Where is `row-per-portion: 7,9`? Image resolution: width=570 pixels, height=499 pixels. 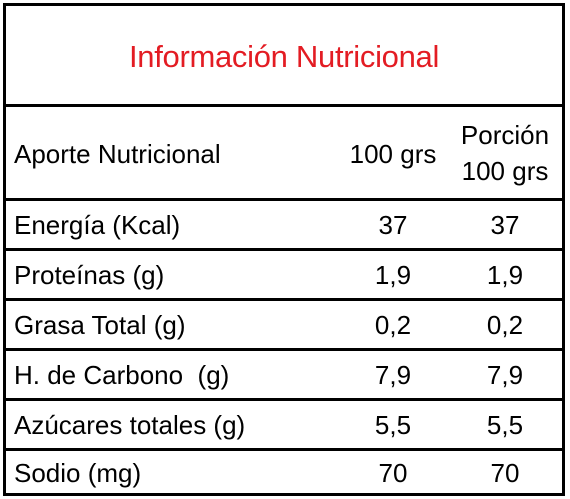 row-per-portion: 7,9 is located at coordinates (505, 375).